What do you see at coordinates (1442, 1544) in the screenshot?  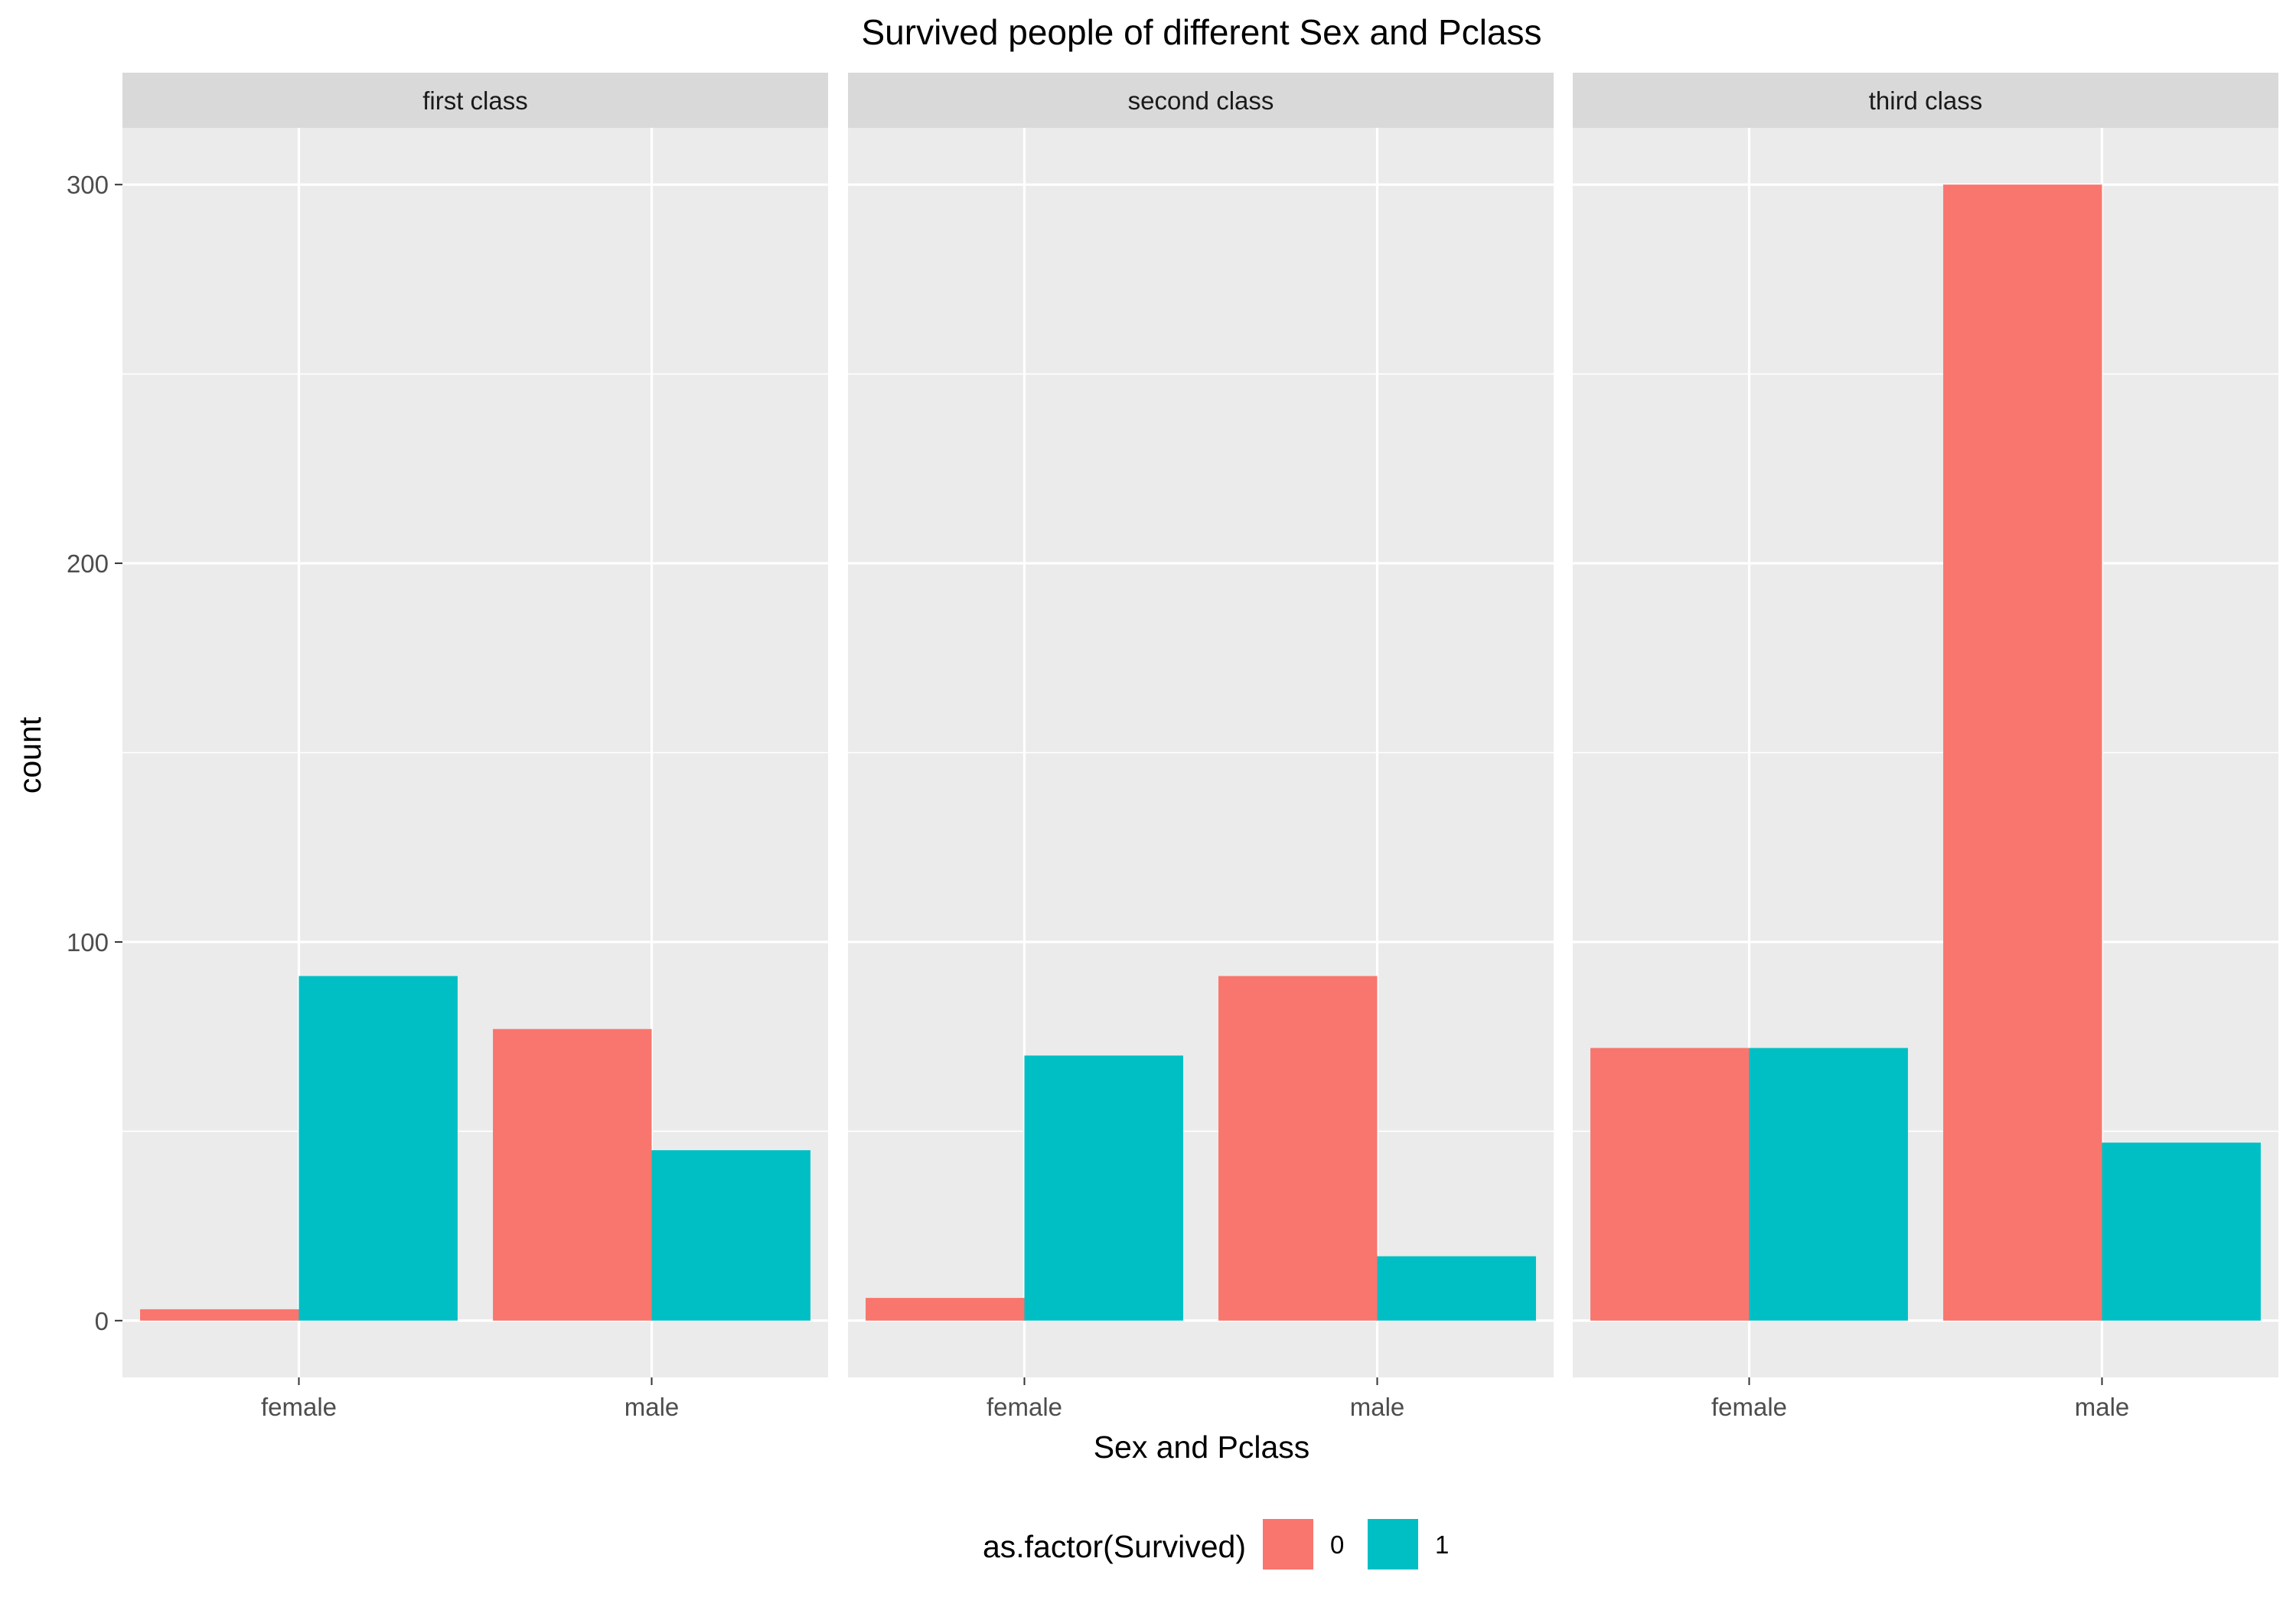 I see `legend-label: 1` at bounding box center [1442, 1544].